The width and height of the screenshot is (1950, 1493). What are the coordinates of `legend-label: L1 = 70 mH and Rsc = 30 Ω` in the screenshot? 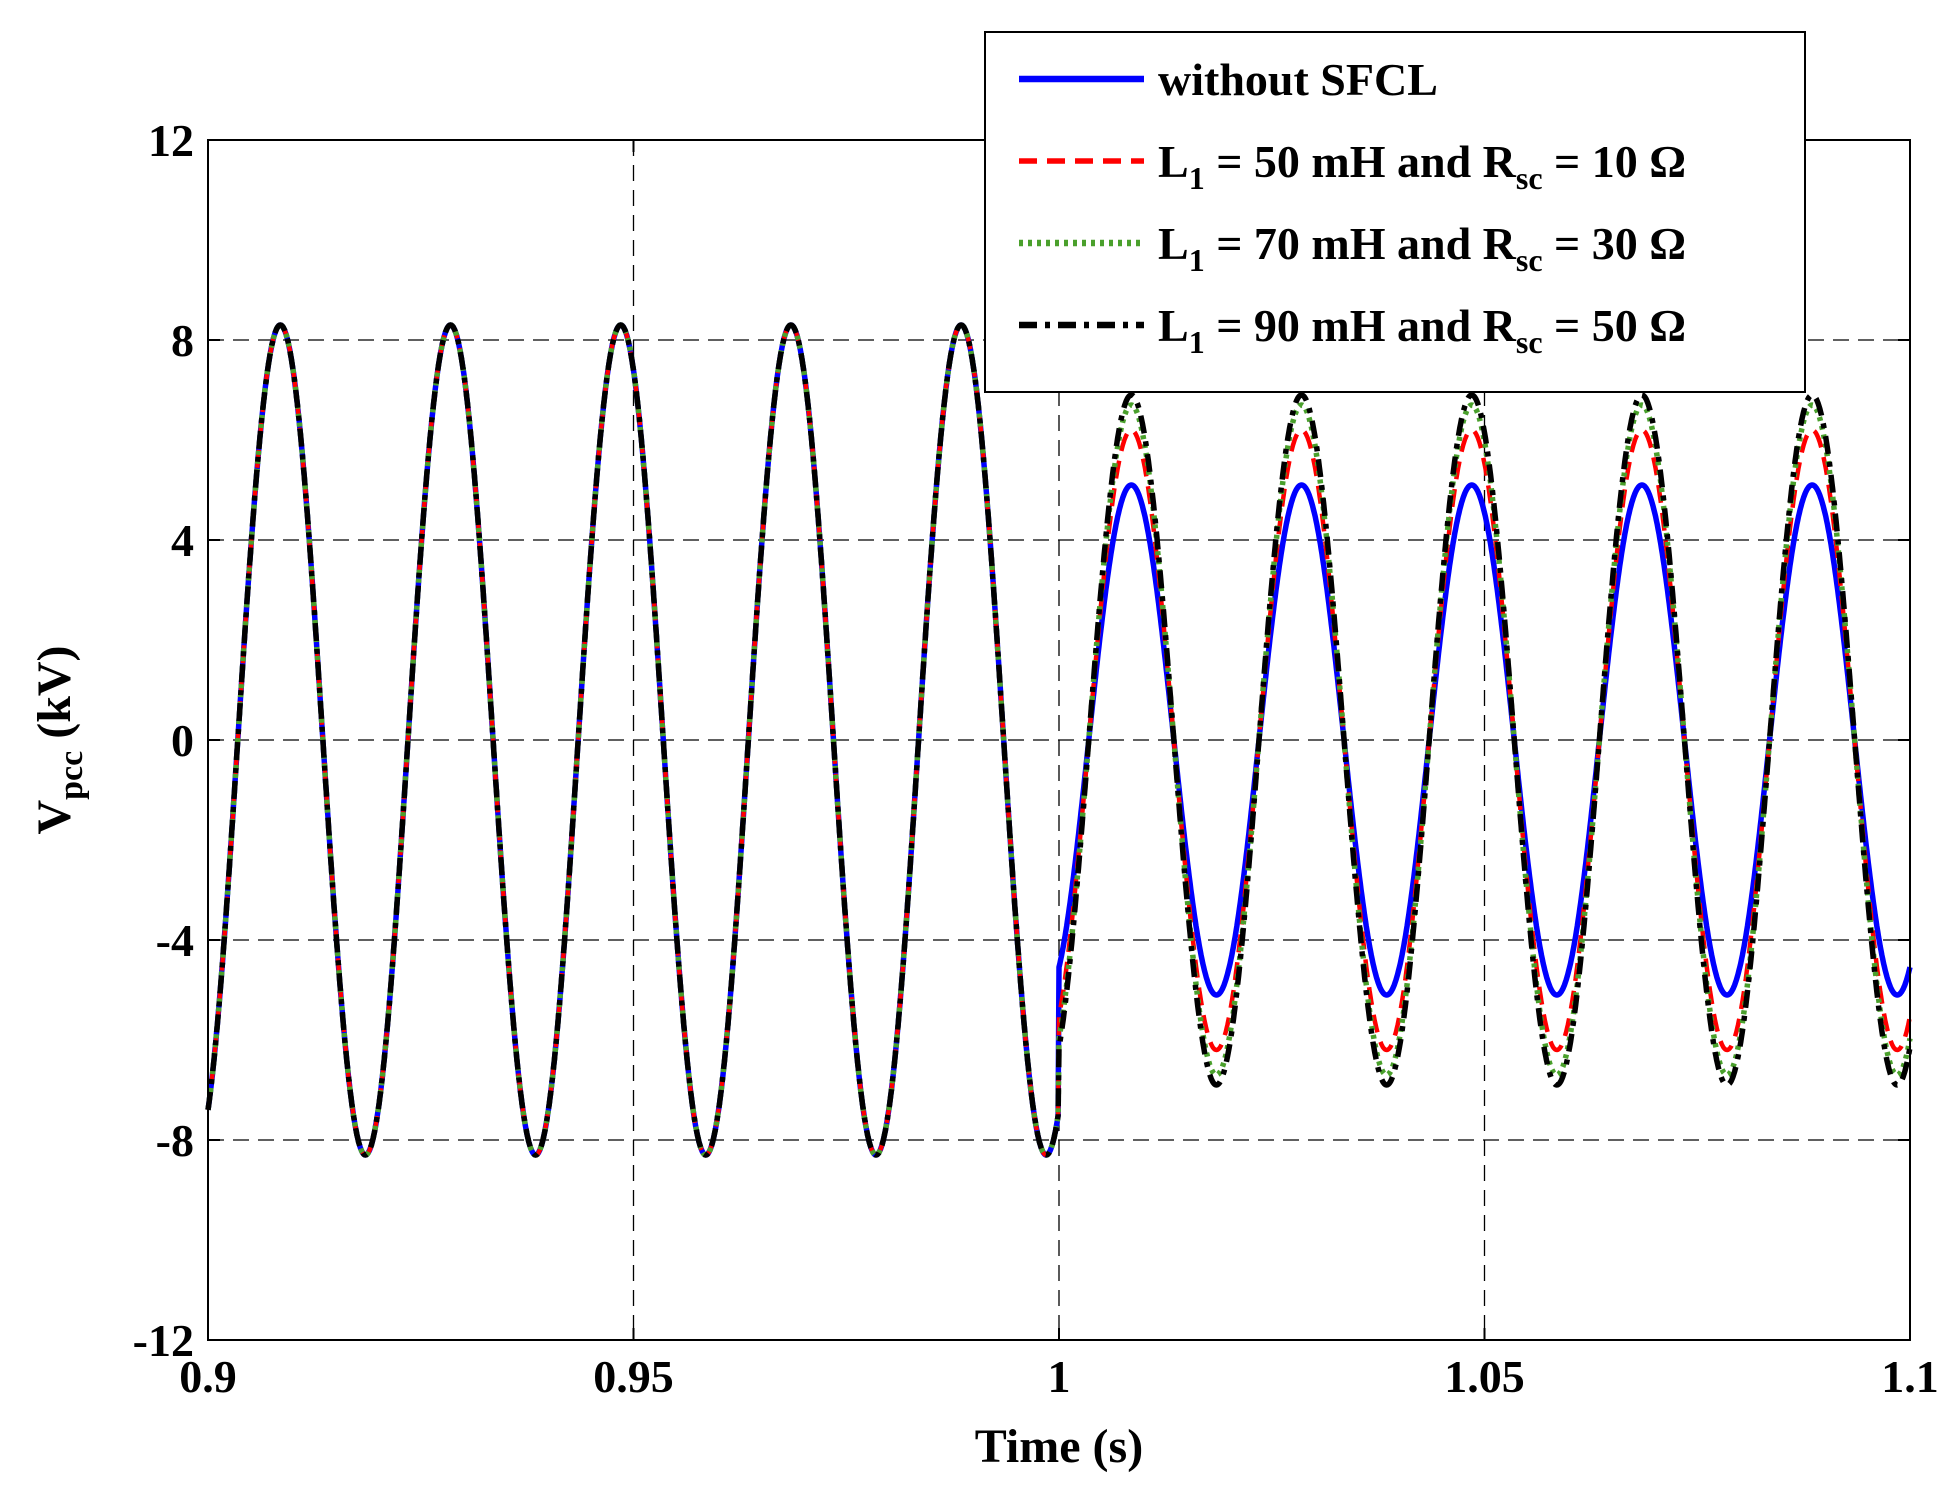 It's located at (1422, 248).